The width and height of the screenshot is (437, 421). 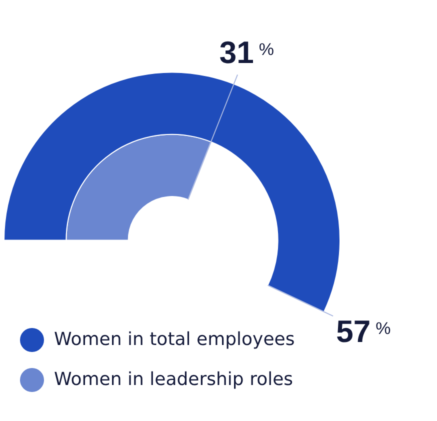 I want to click on legend-label: Women in total employees, so click(x=174, y=340).